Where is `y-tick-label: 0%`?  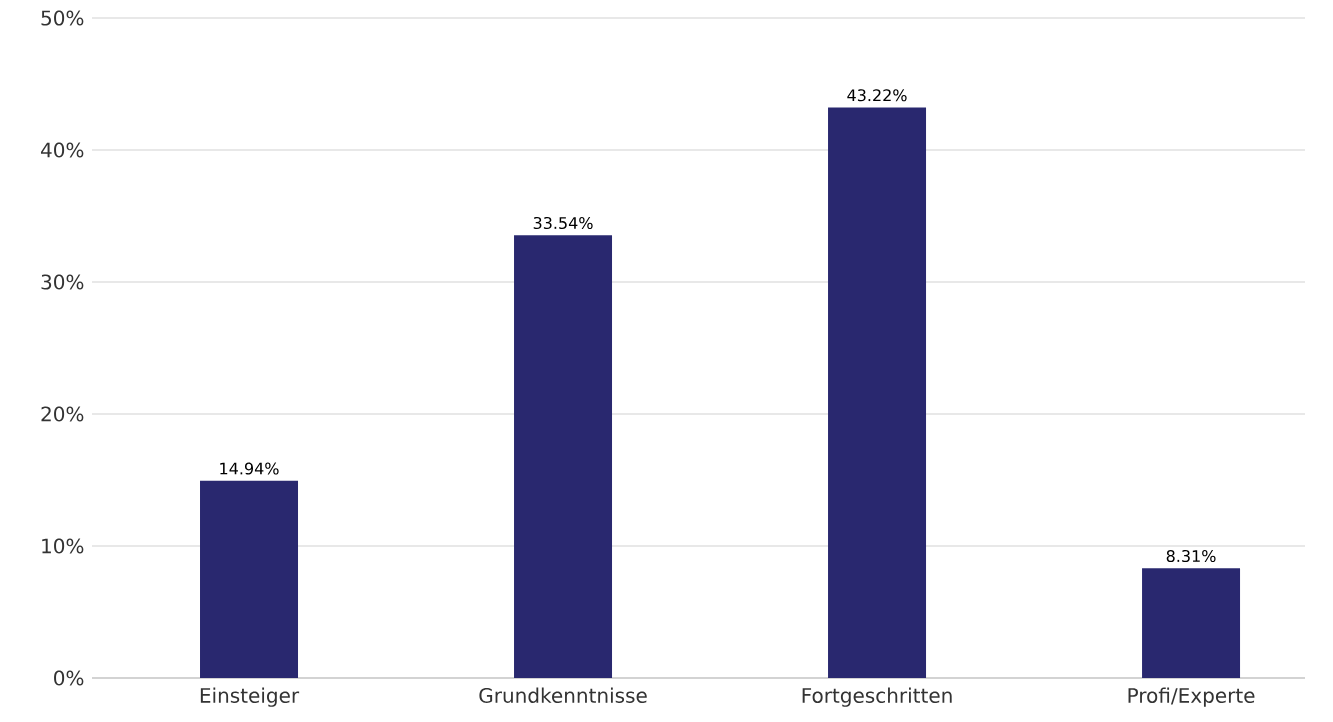
y-tick-label: 0% is located at coordinates (69, 678).